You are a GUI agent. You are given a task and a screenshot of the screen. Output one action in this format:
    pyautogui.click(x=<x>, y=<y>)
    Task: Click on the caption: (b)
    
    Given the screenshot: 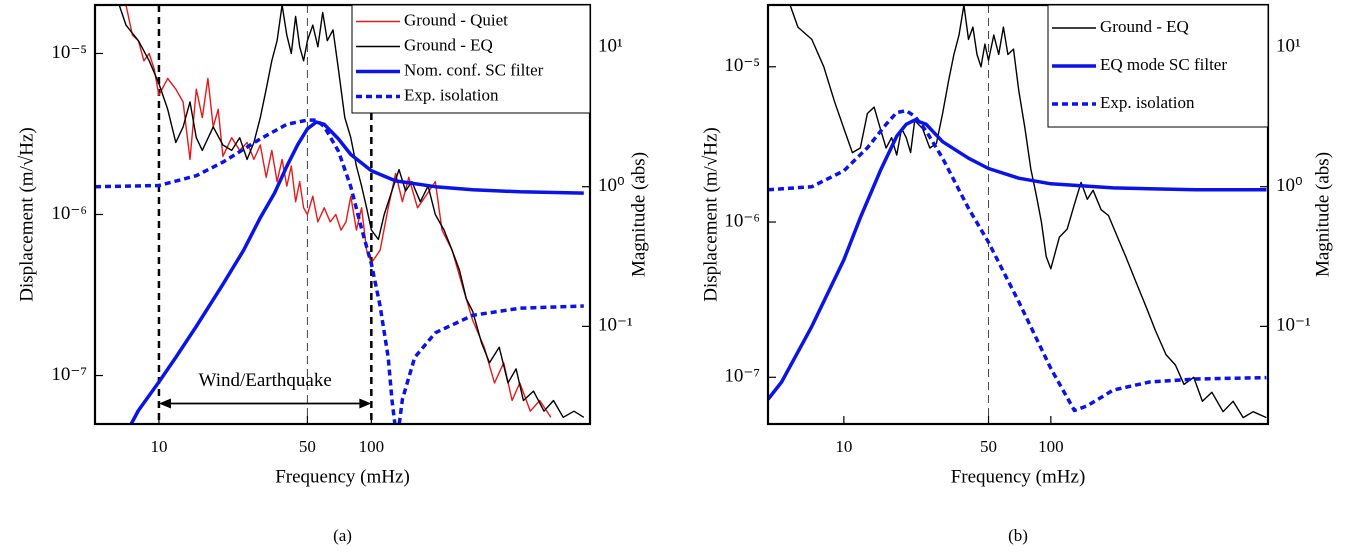 What is the action you would take?
    pyautogui.click(x=1018, y=535)
    